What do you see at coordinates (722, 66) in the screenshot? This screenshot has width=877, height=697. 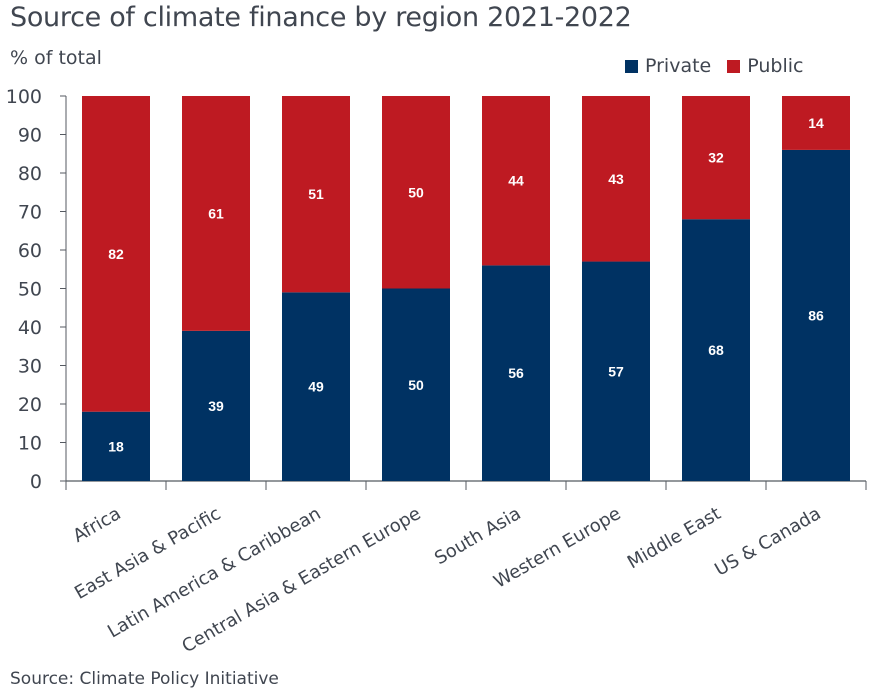 I see `legend: Private Public` at bounding box center [722, 66].